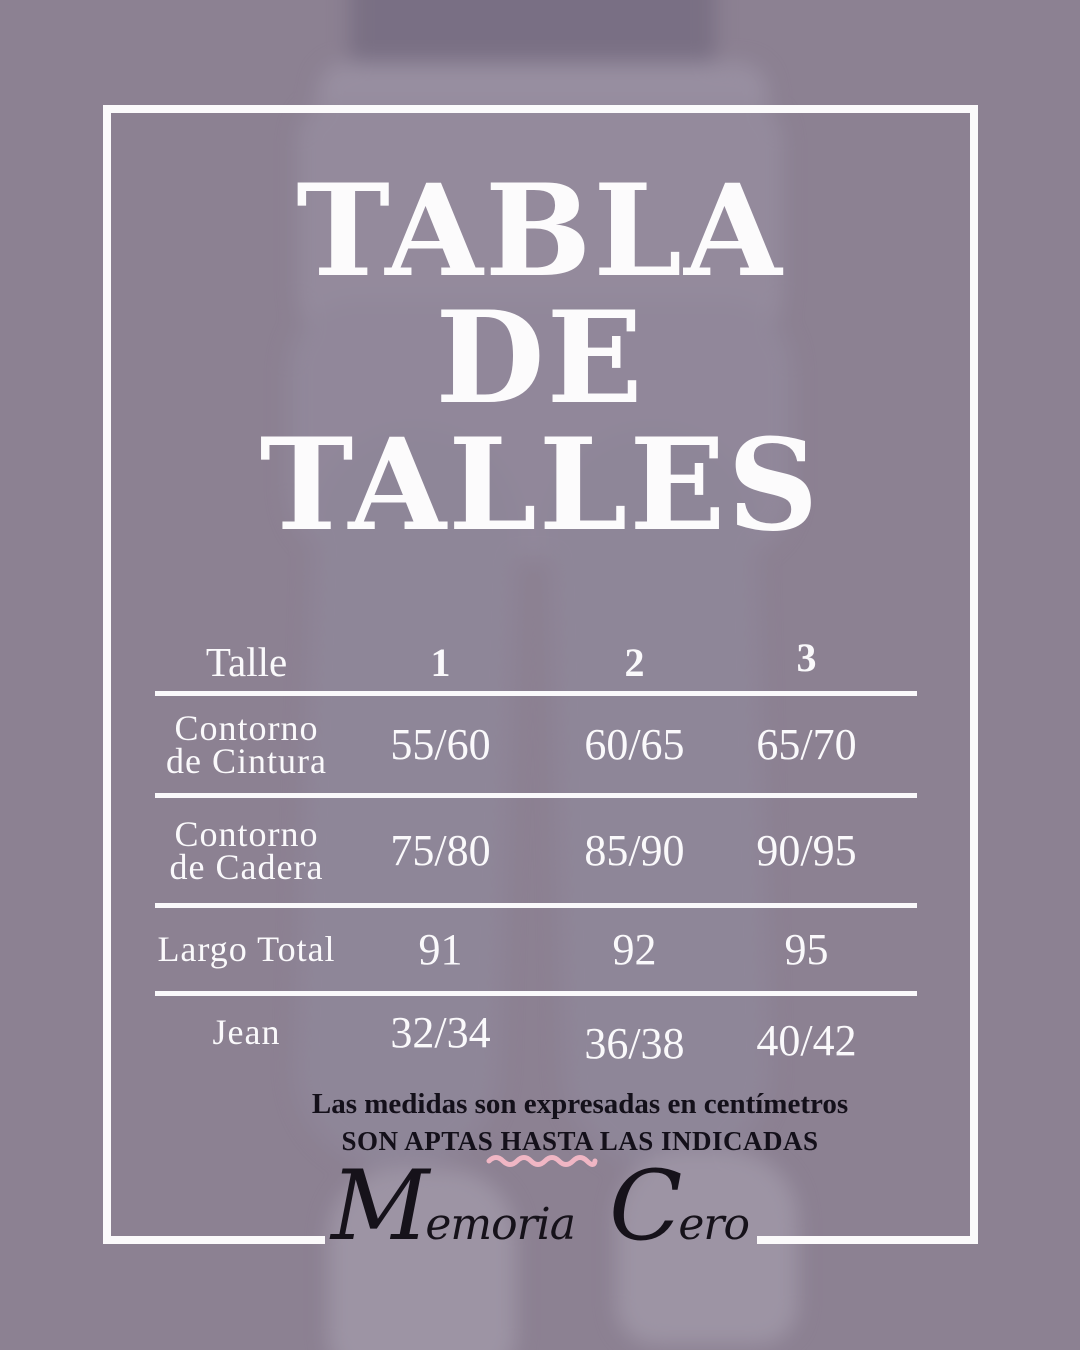  Describe the element at coordinates (806, 850) in the screenshot. I see `cadera-size-3: 90/95` at that location.